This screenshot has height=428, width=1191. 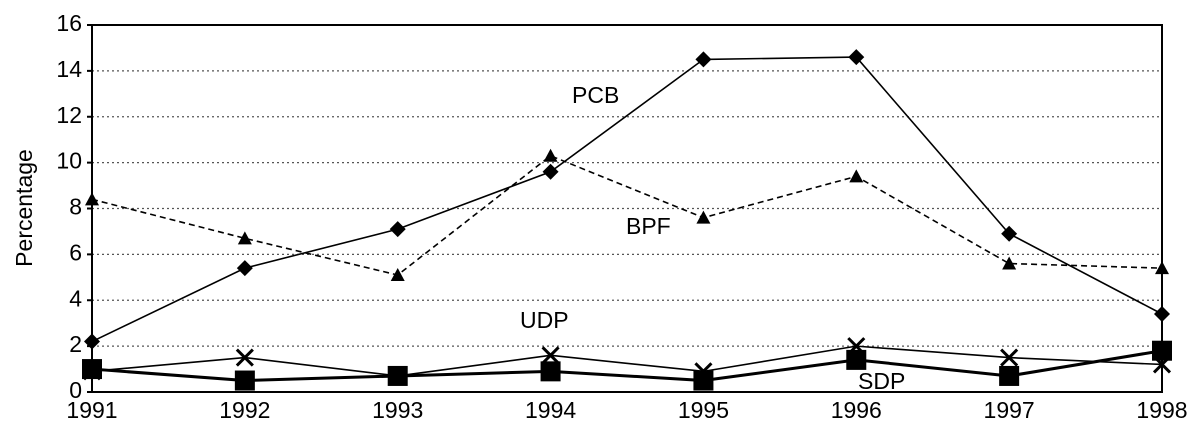 I want to click on series-label: SDP, so click(x=881, y=381).